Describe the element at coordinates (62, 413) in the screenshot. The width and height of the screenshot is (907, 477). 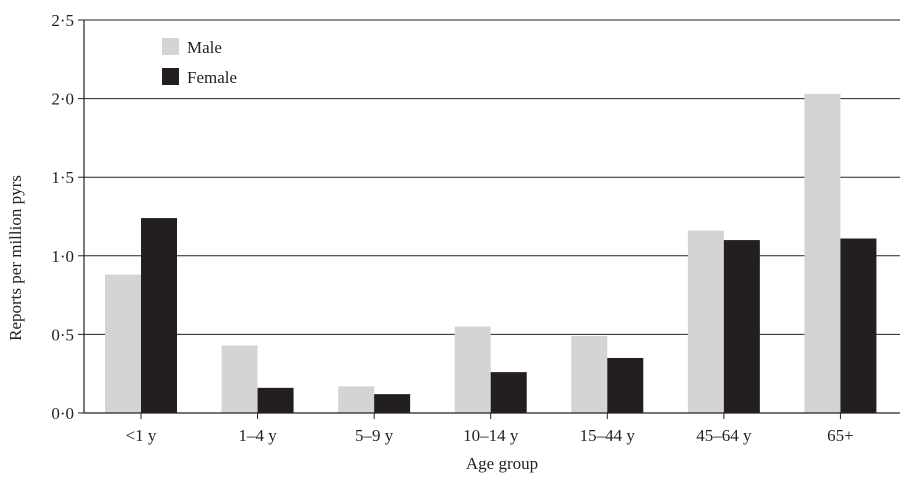
I see `y-tick-label: 0·0` at that location.